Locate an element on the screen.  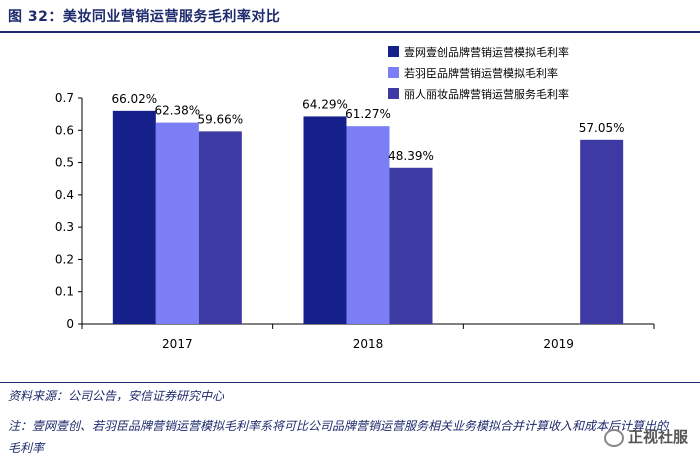
x-tick-label: 2017 is located at coordinates (177, 344).